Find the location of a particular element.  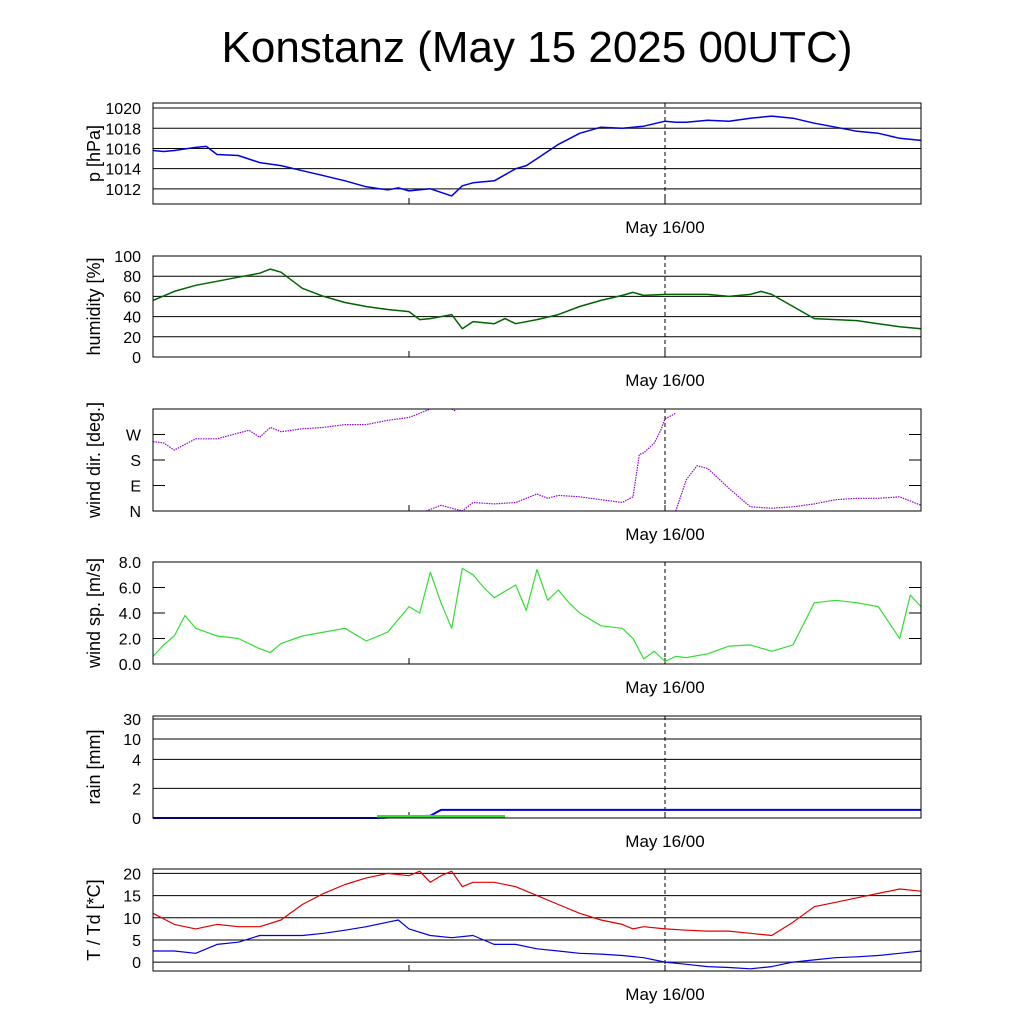

pressure-ytick-label: 1016 is located at coordinates (123, 149).